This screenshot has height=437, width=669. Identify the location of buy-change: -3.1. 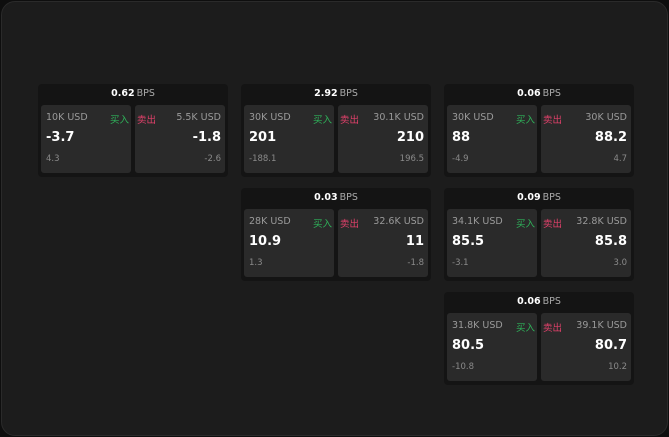
(460, 263).